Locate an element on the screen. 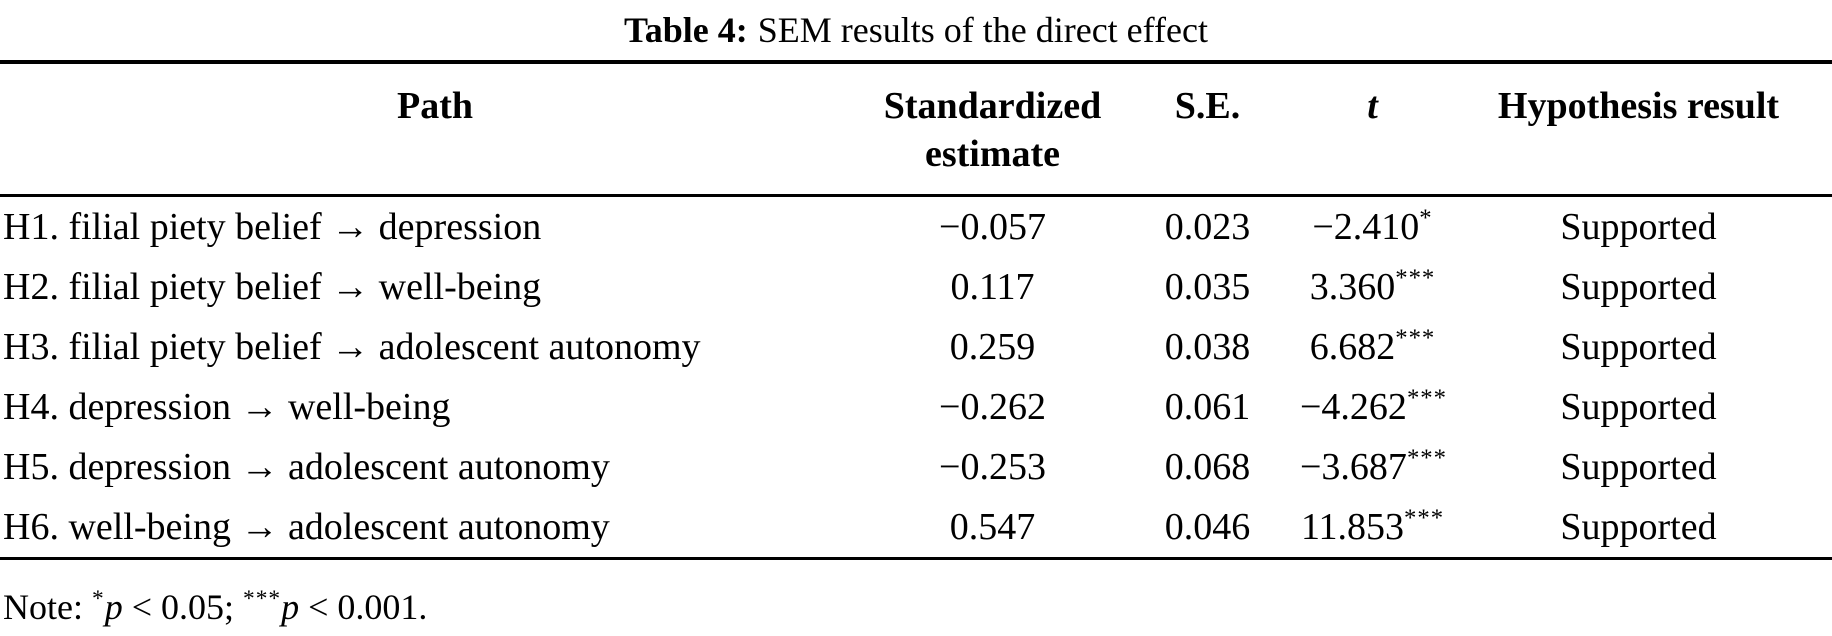 This screenshot has height=636, width=1832. estimate-cell: 0.547 is located at coordinates (992, 528).